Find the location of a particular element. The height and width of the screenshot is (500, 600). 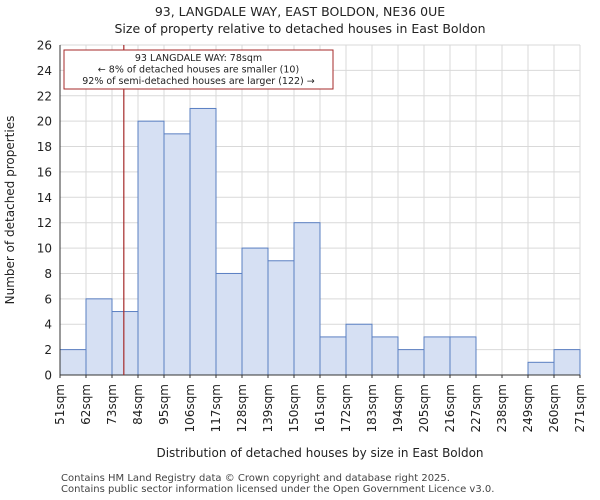

x-tick-label: 238sqm is located at coordinates (502, 408).